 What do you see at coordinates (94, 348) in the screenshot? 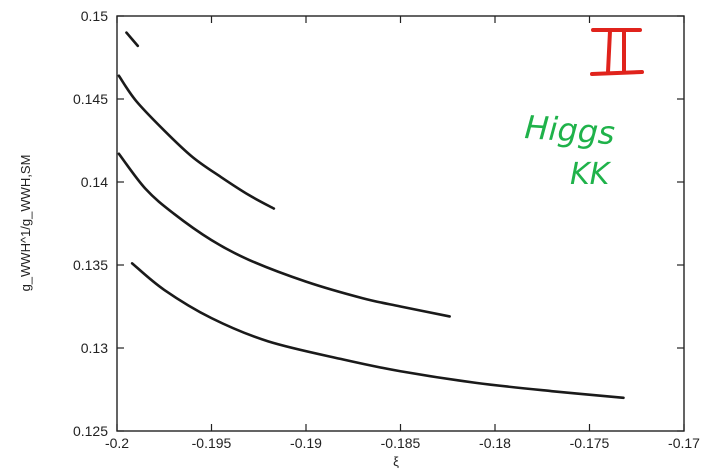
I see `y-tick-label: 0.13` at bounding box center [94, 348].